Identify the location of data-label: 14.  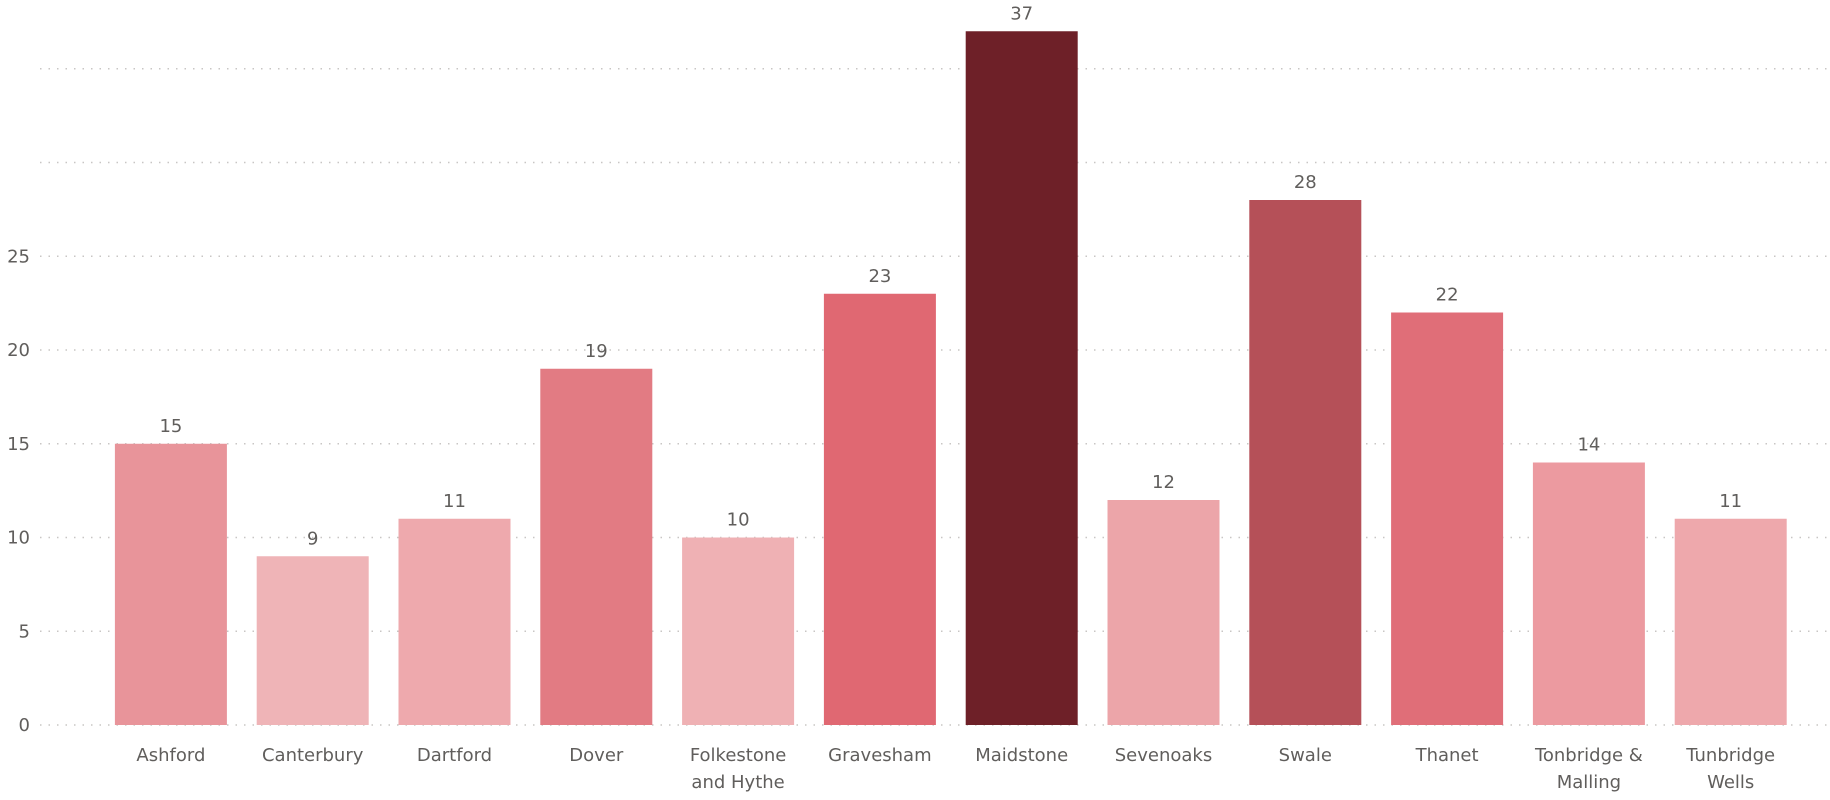
(1588, 445).